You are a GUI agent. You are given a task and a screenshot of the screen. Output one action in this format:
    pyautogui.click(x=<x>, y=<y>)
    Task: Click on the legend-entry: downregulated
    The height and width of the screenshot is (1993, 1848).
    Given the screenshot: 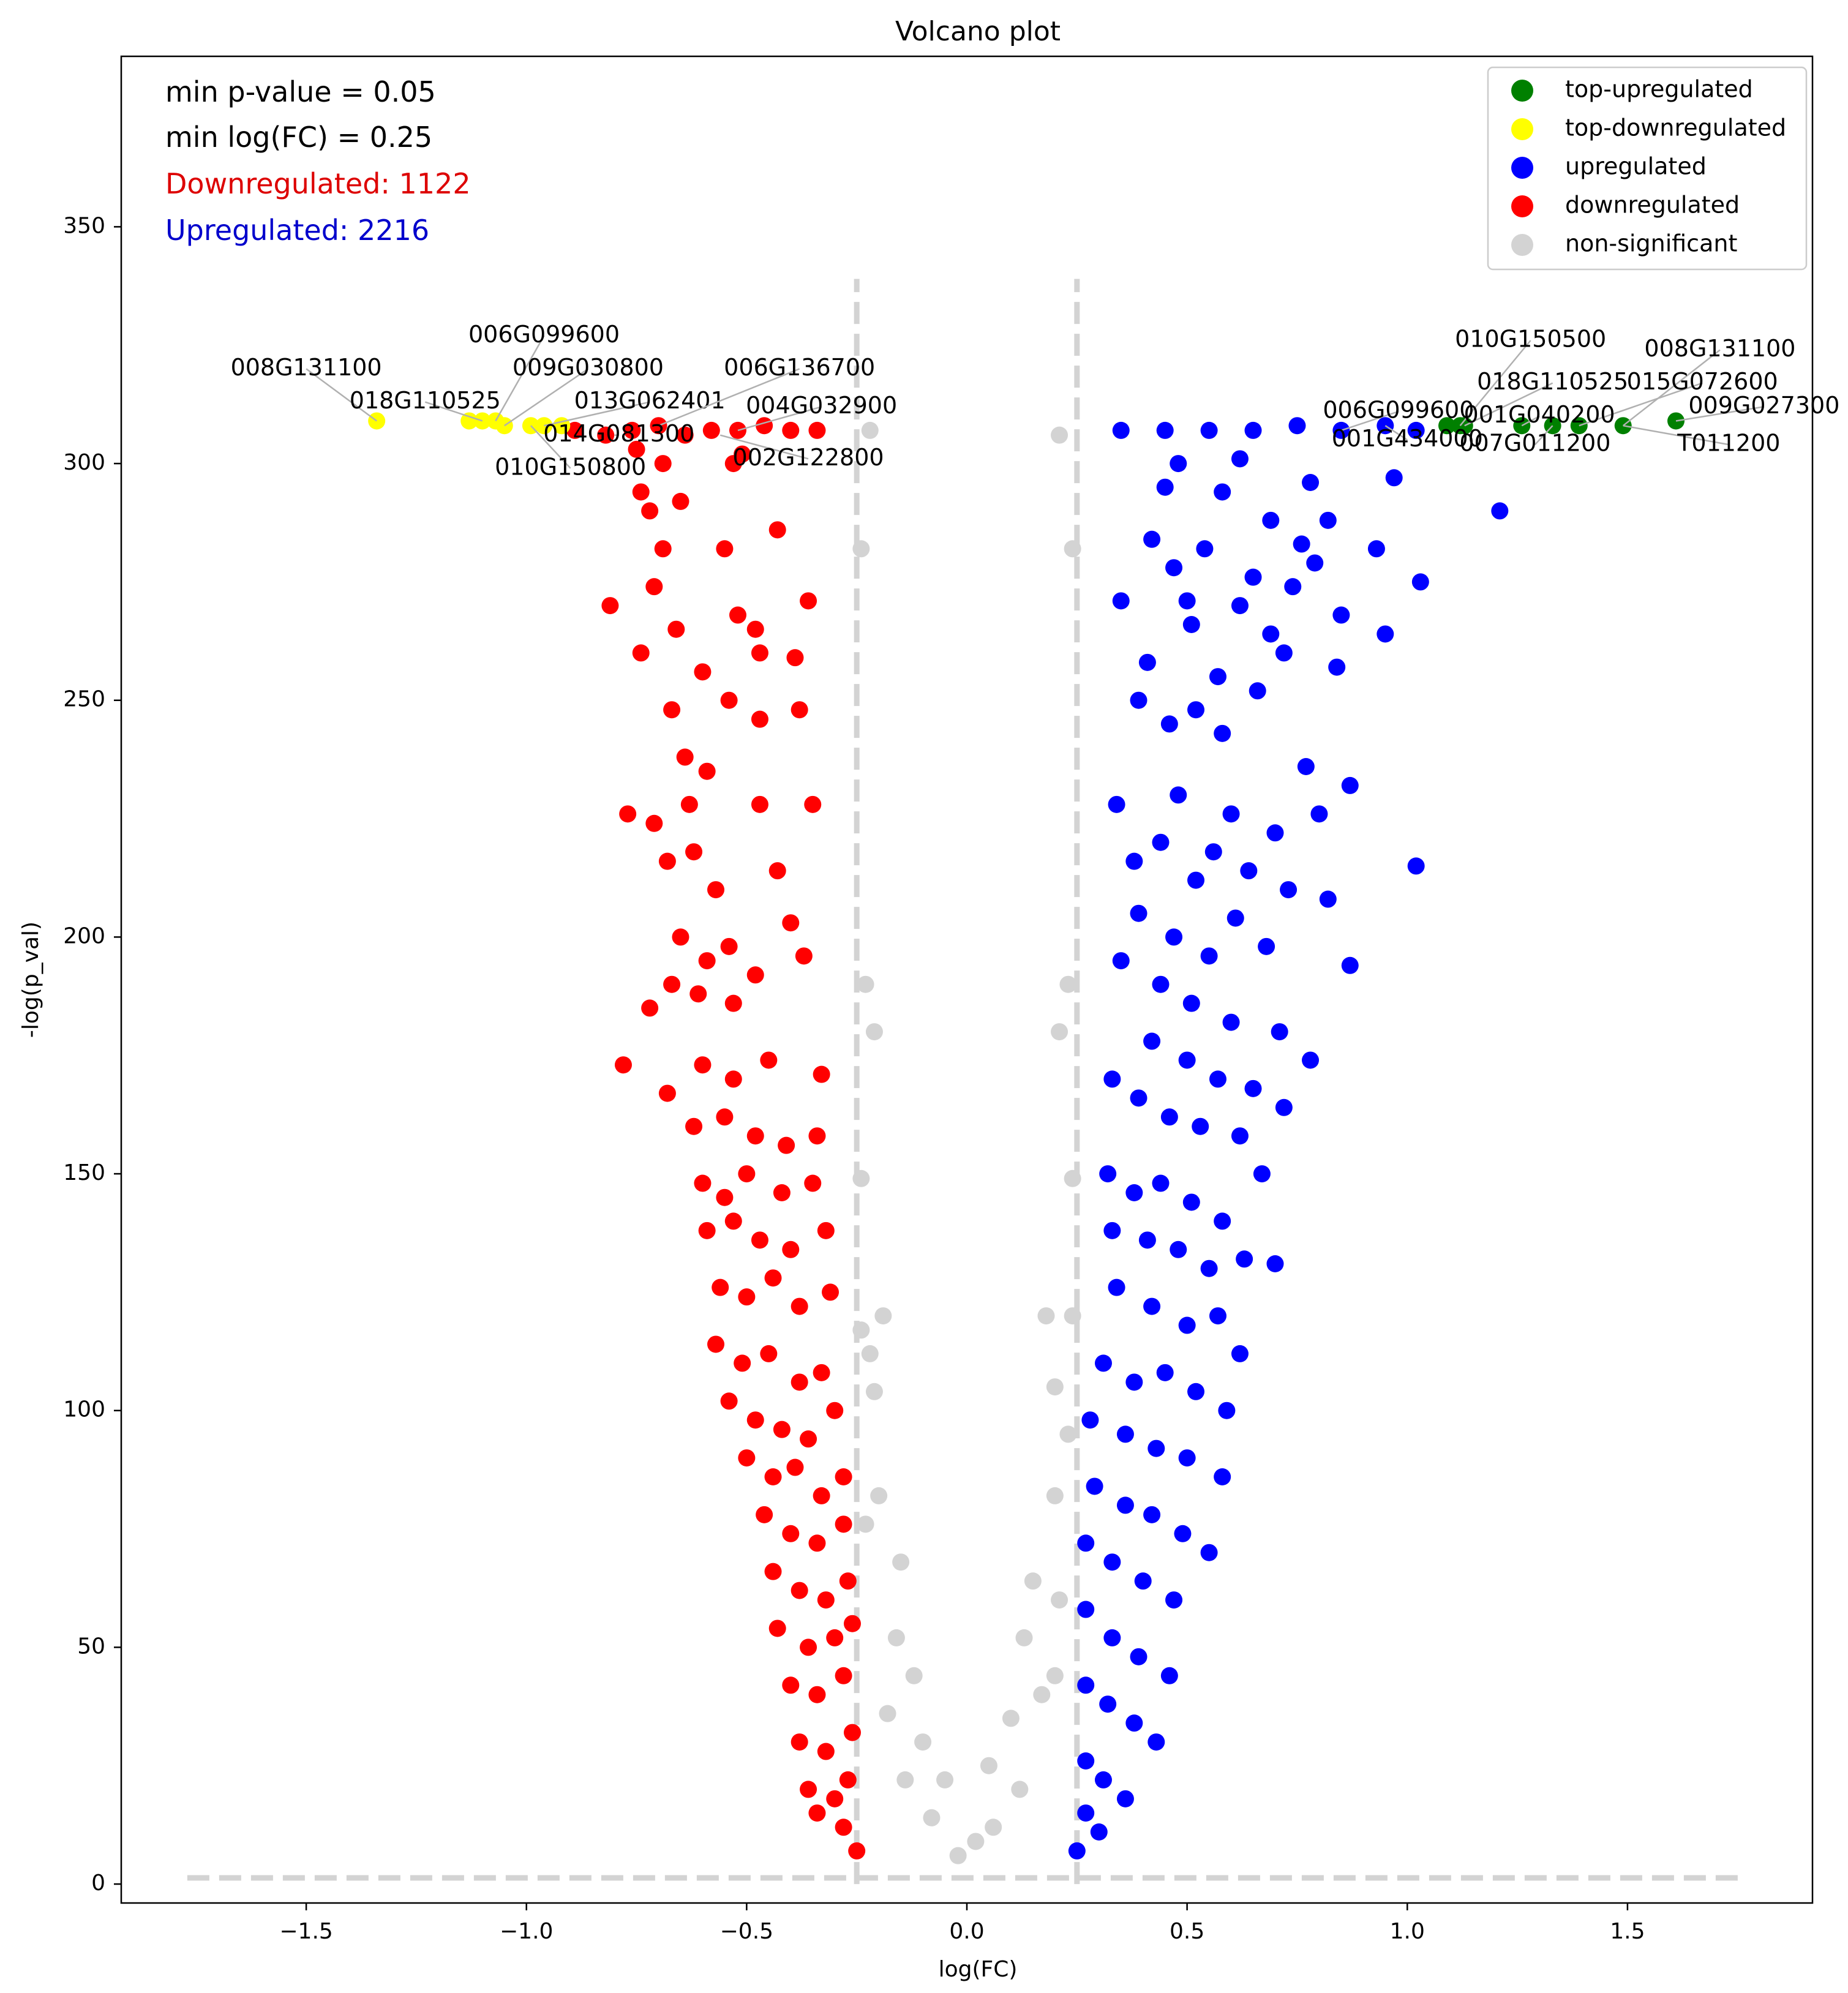 What is the action you would take?
    pyautogui.click(x=1626, y=205)
    